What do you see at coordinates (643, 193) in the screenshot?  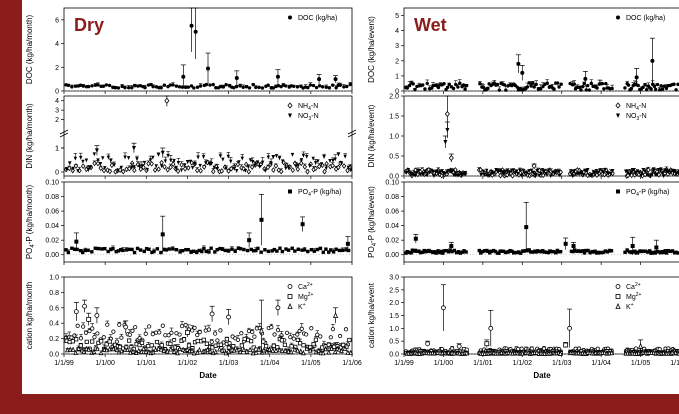 I see `legend: PO4-P (kg/ha)` at bounding box center [643, 193].